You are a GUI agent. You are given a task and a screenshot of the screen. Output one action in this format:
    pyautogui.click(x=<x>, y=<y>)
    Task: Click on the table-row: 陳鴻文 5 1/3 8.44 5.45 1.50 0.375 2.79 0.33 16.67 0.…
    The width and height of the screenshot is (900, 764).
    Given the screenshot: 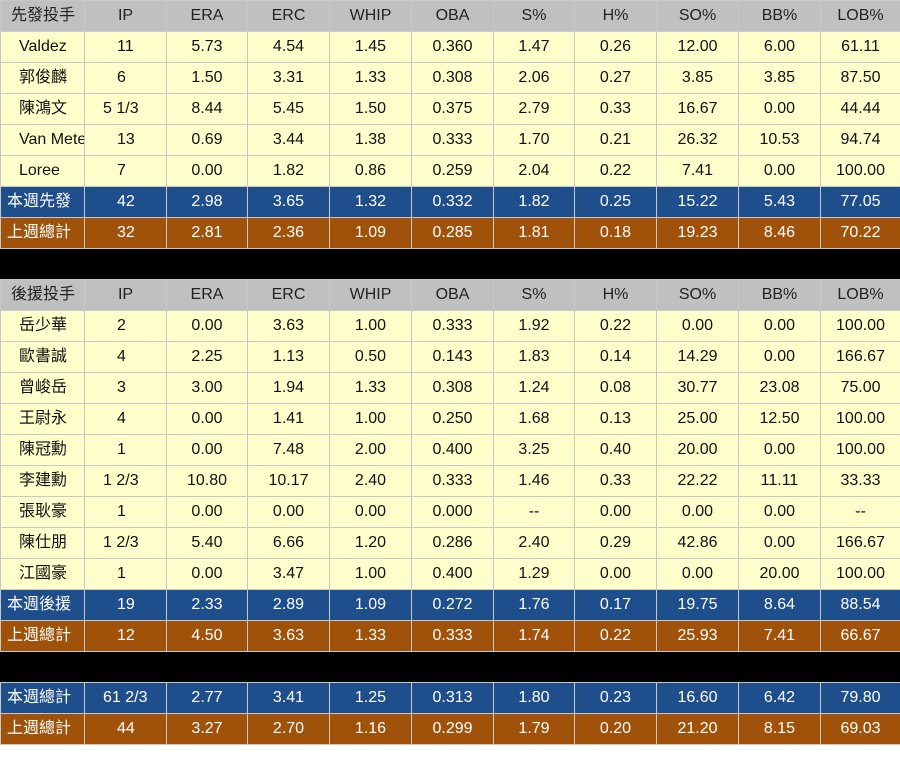 What is the action you would take?
    pyautogui.click(x=450, y=109)
    